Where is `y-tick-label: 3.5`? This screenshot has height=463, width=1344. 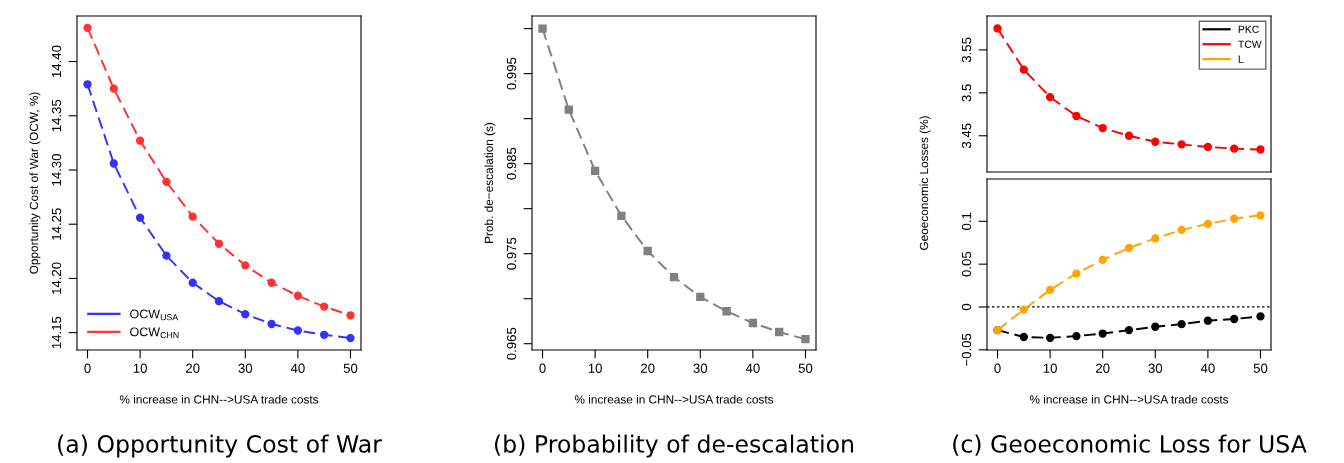 y-tick-label: 3.5 is located at coordinates (966, 93).